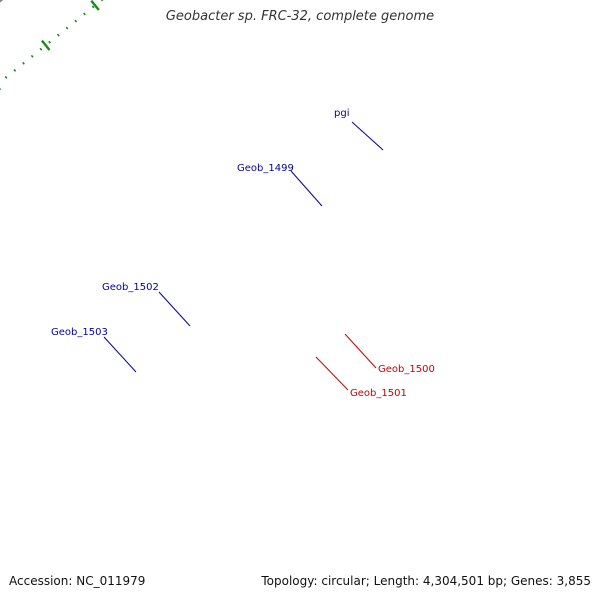 This screenshot has height=600, width=600. What do you see at coordinates (378, 393) in the screenshot?
I see `gene-label: Geob_1501` at bounding box center [378, 393].